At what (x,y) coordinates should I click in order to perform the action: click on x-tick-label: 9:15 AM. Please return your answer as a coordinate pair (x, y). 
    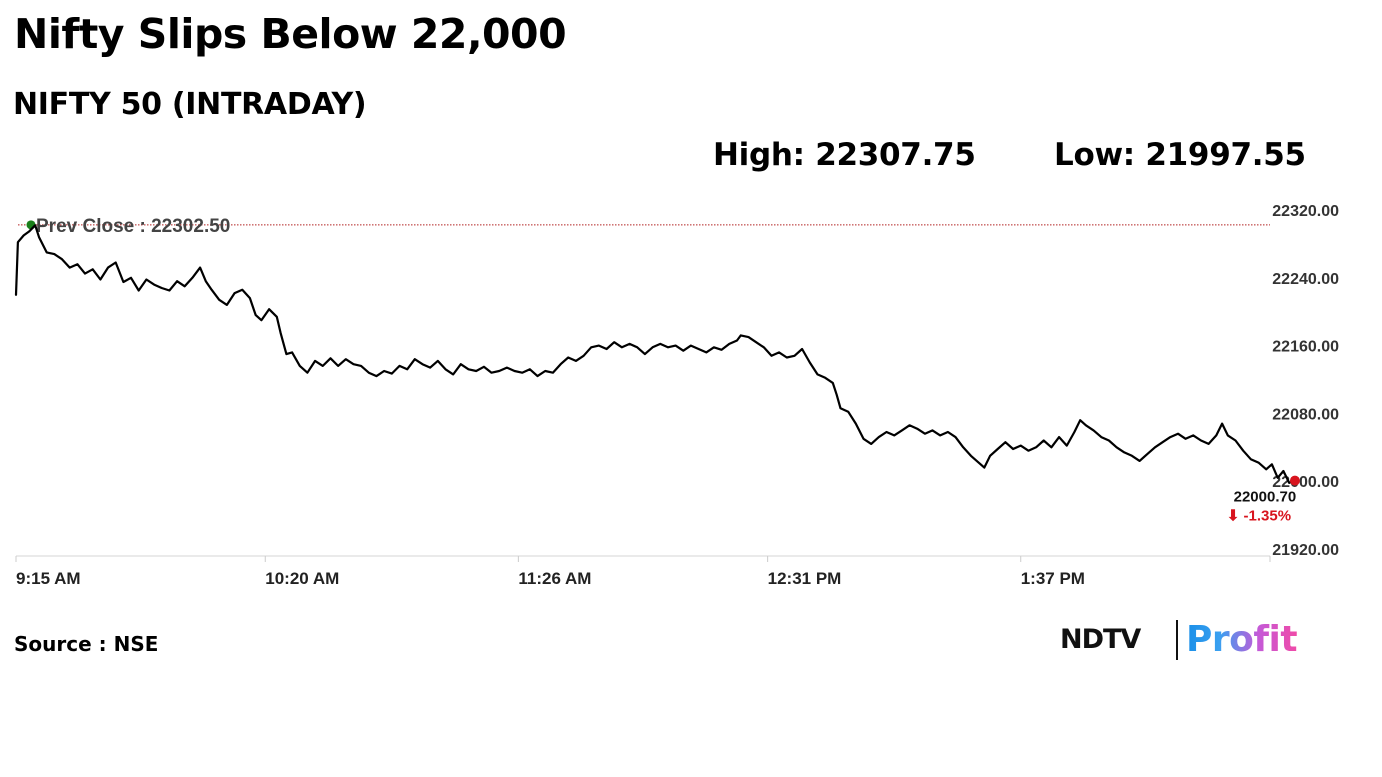
    Looking at the image, I should click on (48, 578).